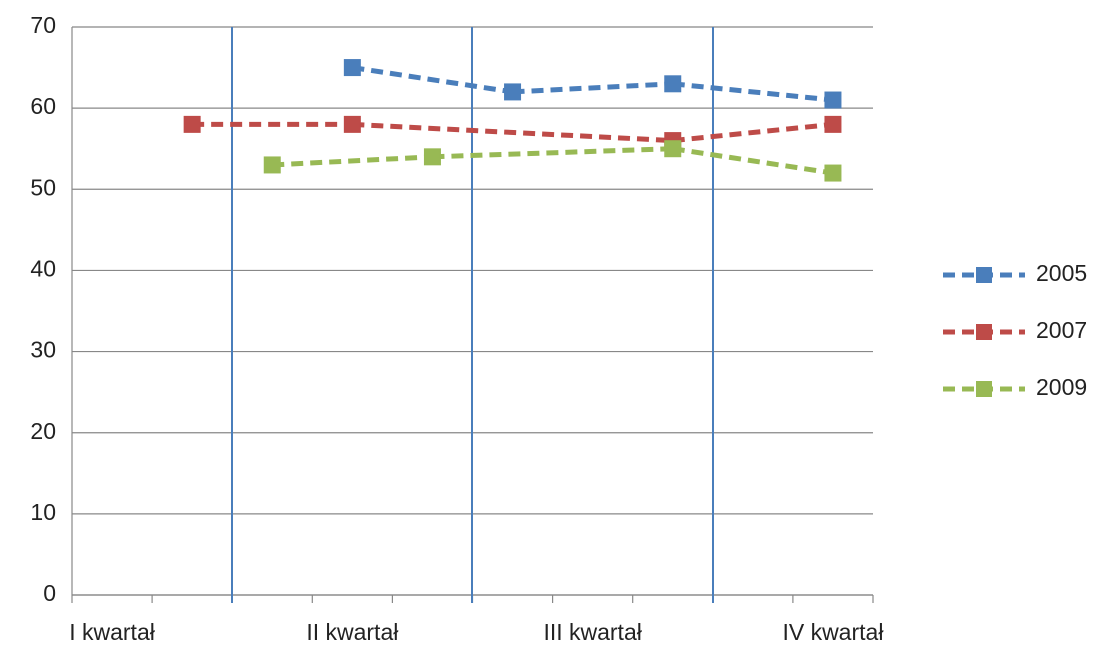 This screenshot has height=650, width=1102. What do you see at coordinates (43, 25) in the screenshot?
I see `y-tick-label: 70` at bounding box center [43, 25].